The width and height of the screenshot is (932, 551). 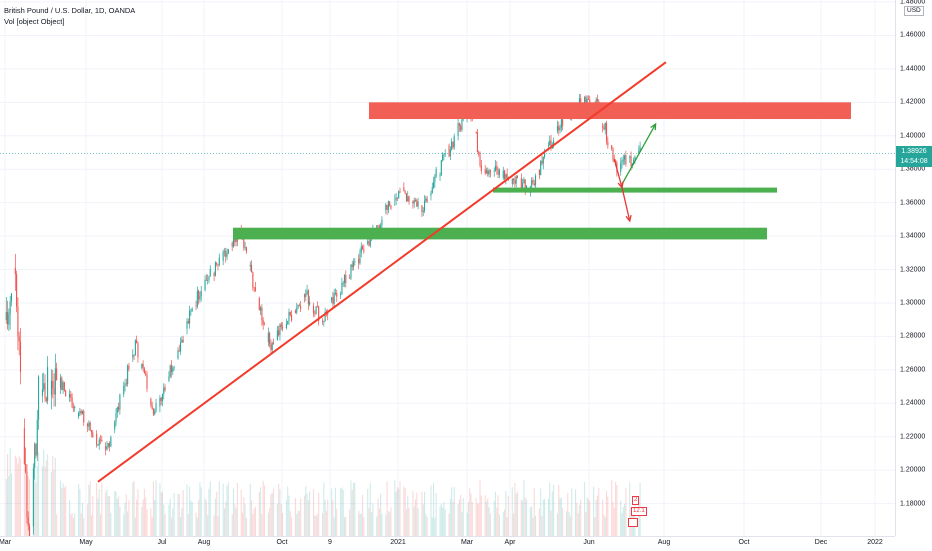 What do you see at coordinates (34, 21) in the screenshot?
I see `volume-legend: Vol [object Object]` at bounding box center [34, 21].